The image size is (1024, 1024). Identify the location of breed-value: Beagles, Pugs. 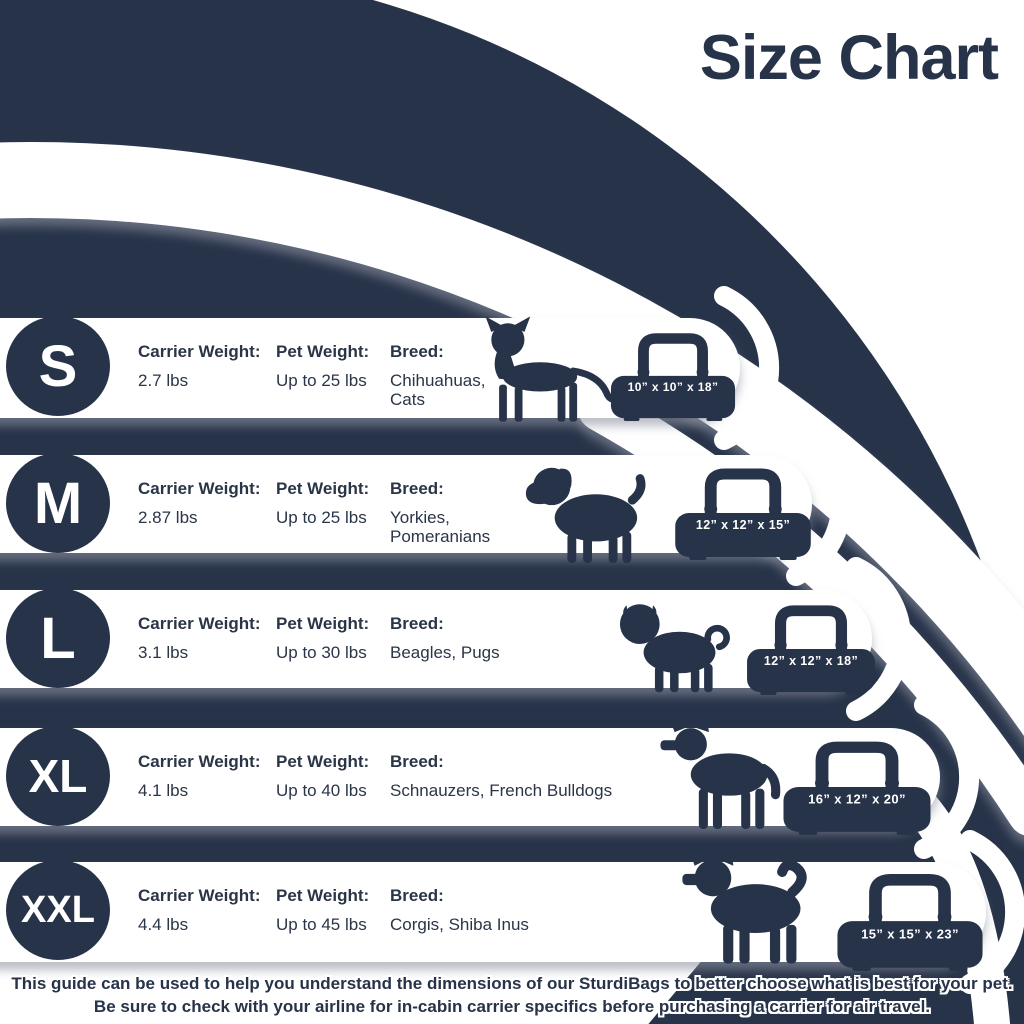
(445, 652).